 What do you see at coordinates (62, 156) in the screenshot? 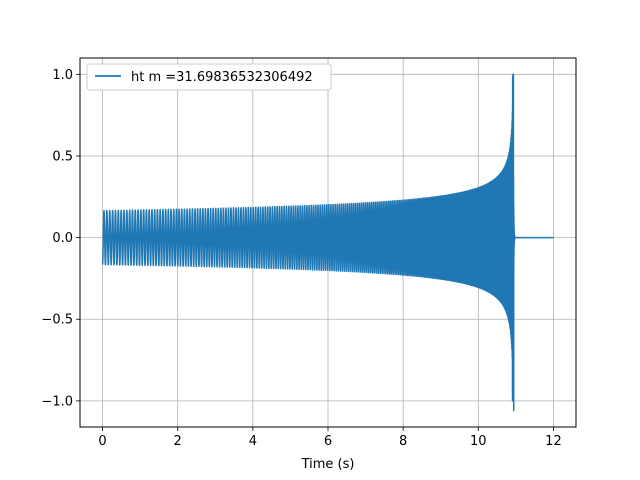
I see `y-tick-label: 0.5` at bounding box center [62, 156].